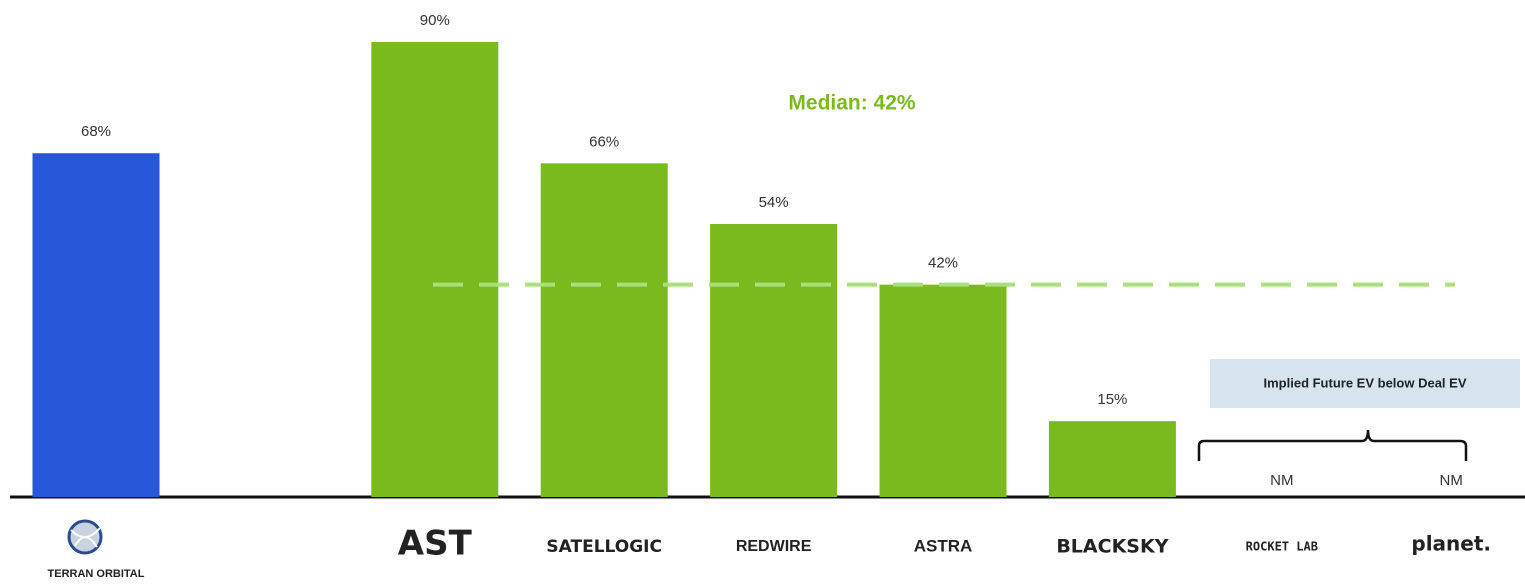  What do you see at coordinates (96, 574) in the screenshot?
I see `category-logo: TERRAN ORBITAL` at bounding box center [96, 574].